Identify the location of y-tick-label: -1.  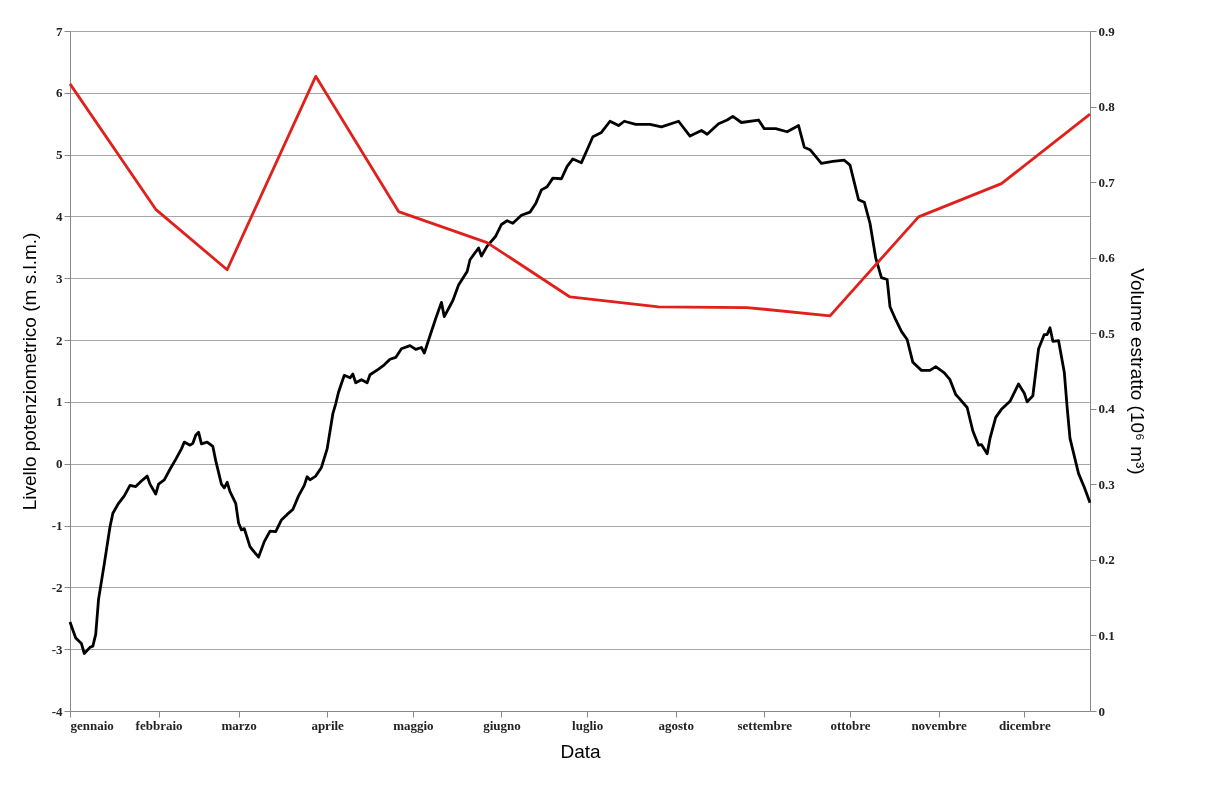
(57, 526).